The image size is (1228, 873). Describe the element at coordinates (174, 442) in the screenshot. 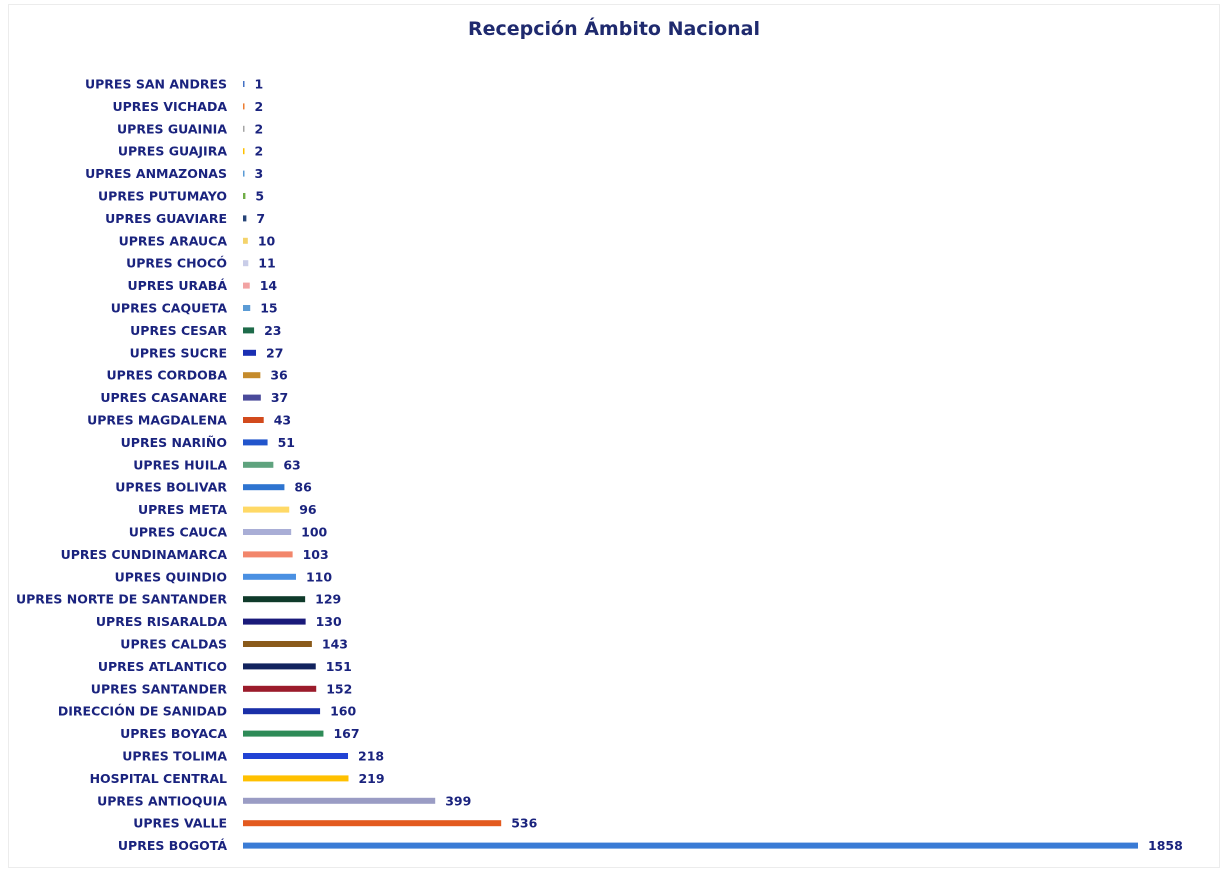

I see `category-label: UPRES NARIÑO` at that location.